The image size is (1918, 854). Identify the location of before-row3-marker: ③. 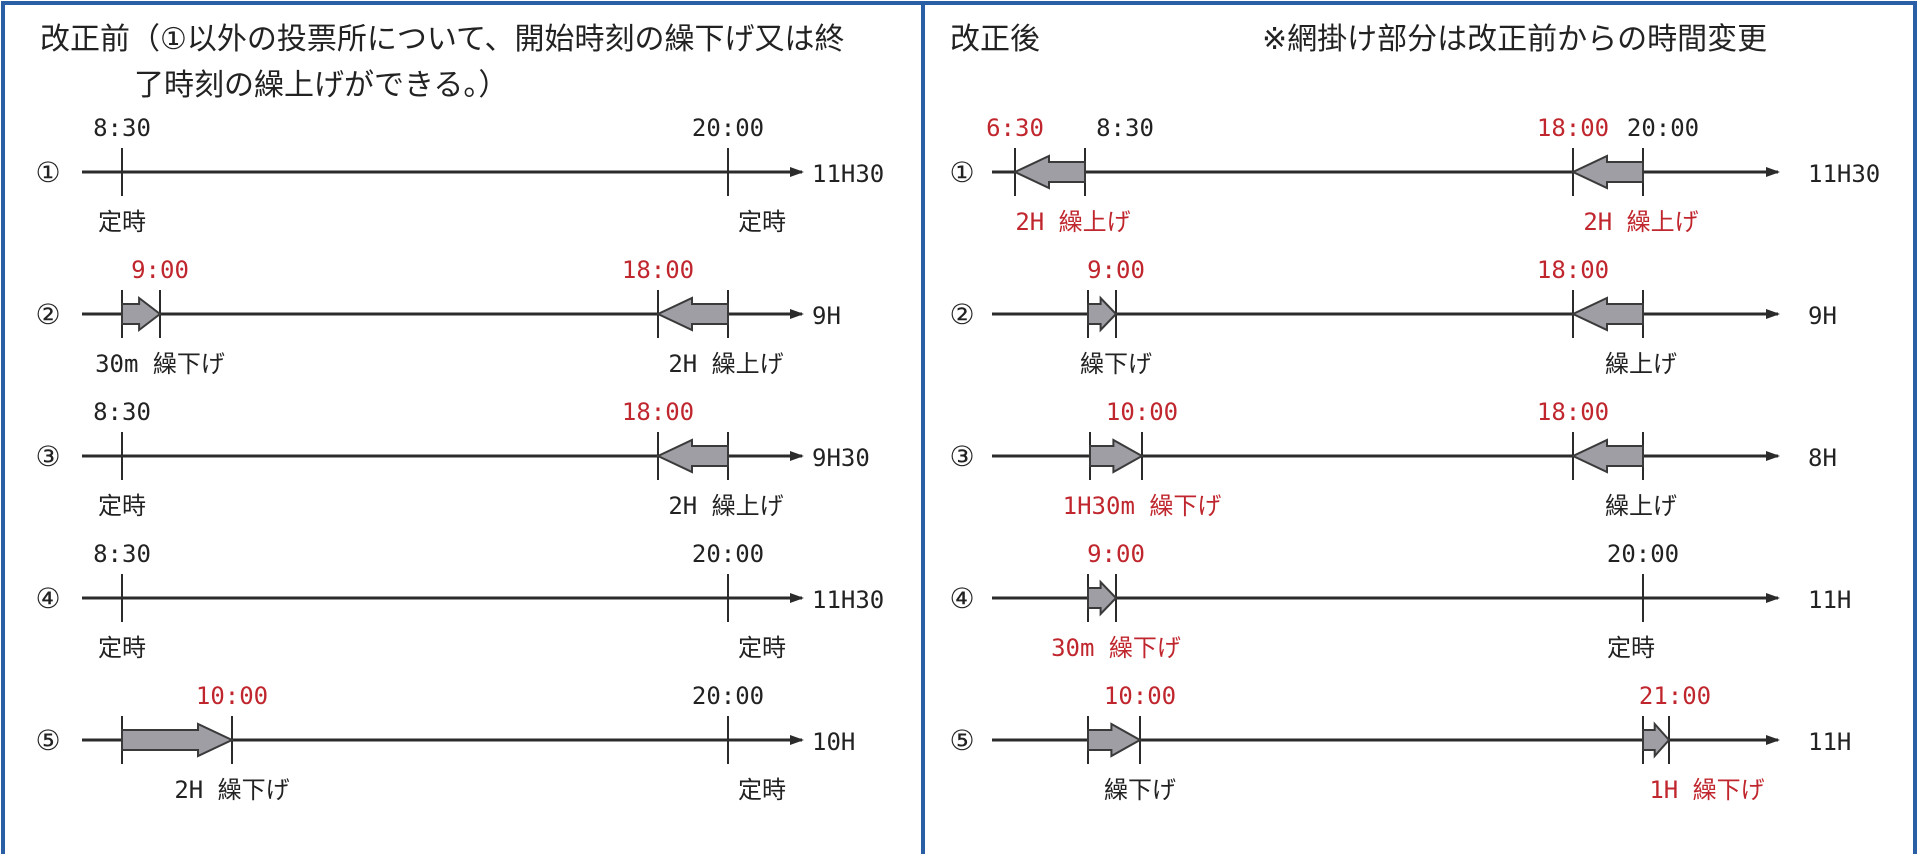
(47, 456).